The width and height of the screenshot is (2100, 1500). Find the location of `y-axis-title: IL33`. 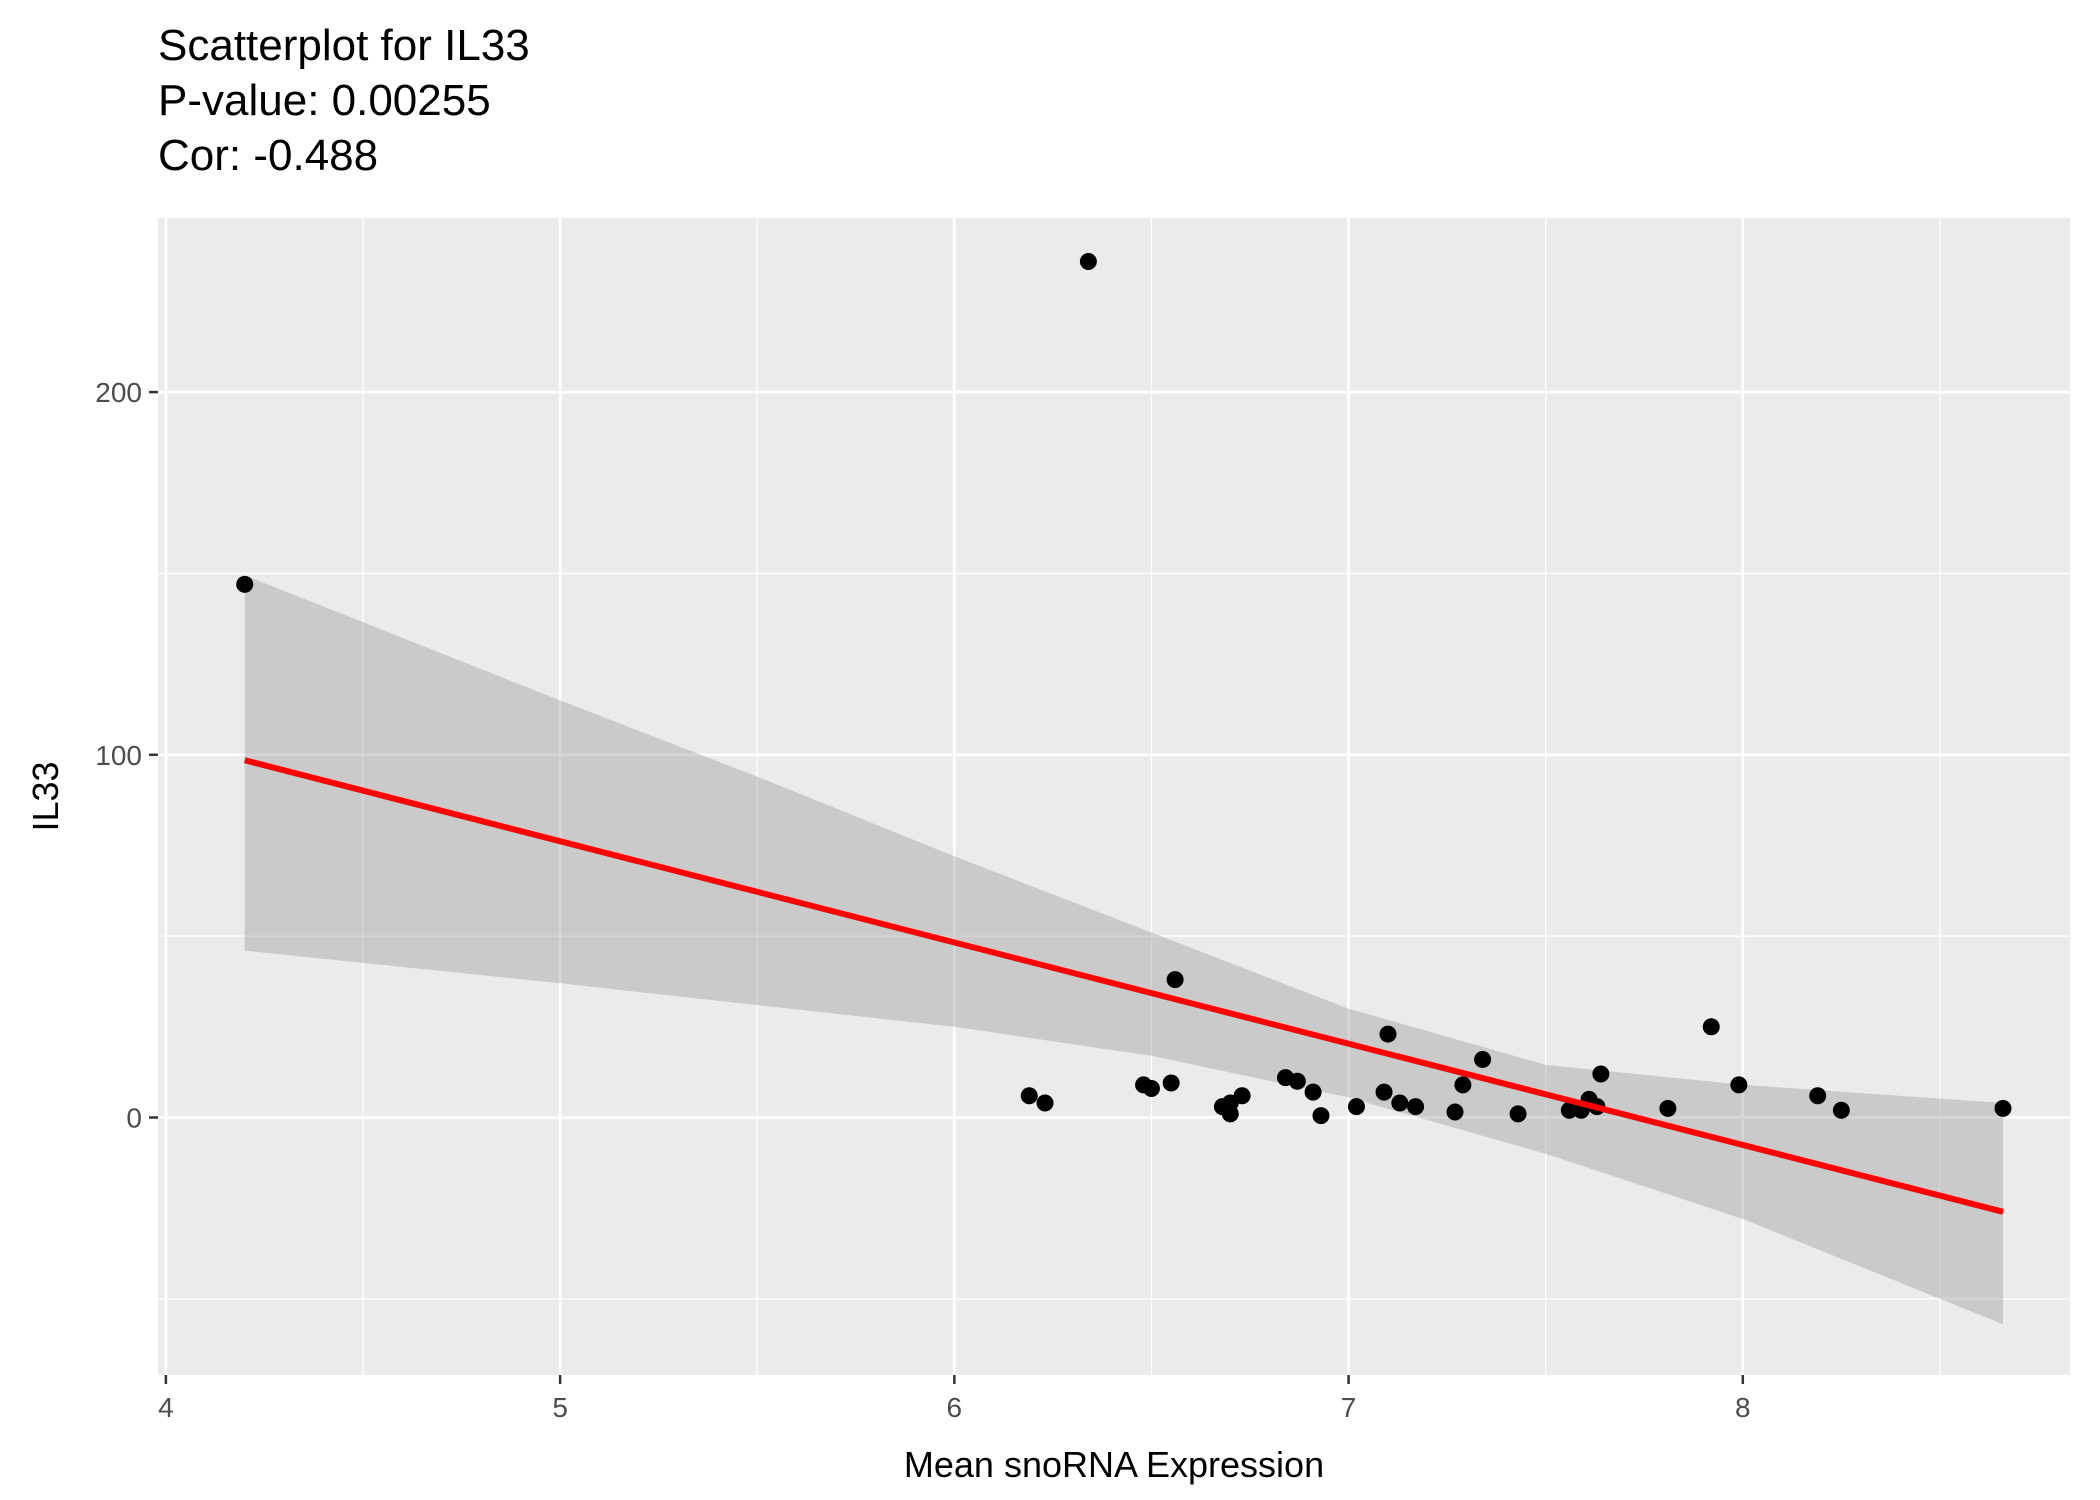

y-axis-title: IL33 is located at coordinates (45, 796).